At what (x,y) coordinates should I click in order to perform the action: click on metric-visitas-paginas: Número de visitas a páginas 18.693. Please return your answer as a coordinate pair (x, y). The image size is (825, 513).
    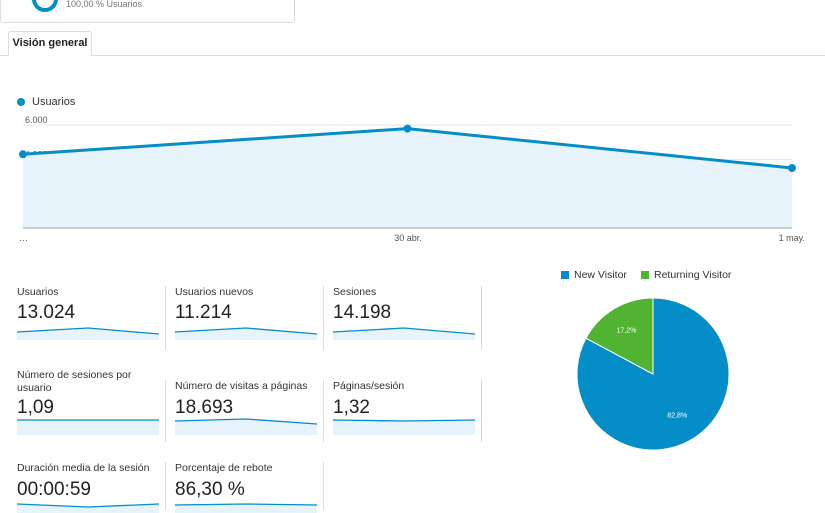
    Looking at the image, I should click on (249, 407).